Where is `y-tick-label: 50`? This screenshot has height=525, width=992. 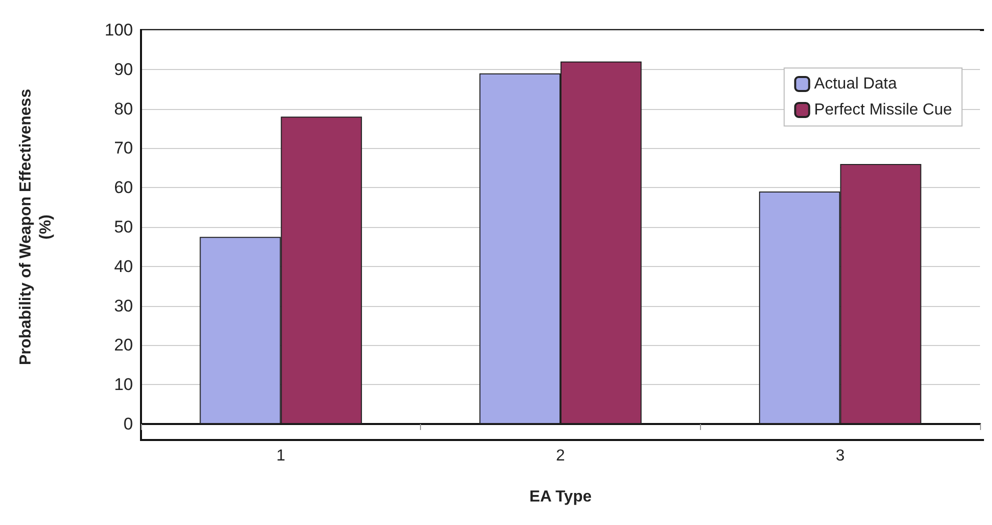 y-tick-label: 50 is located at coordinates (123, 227).